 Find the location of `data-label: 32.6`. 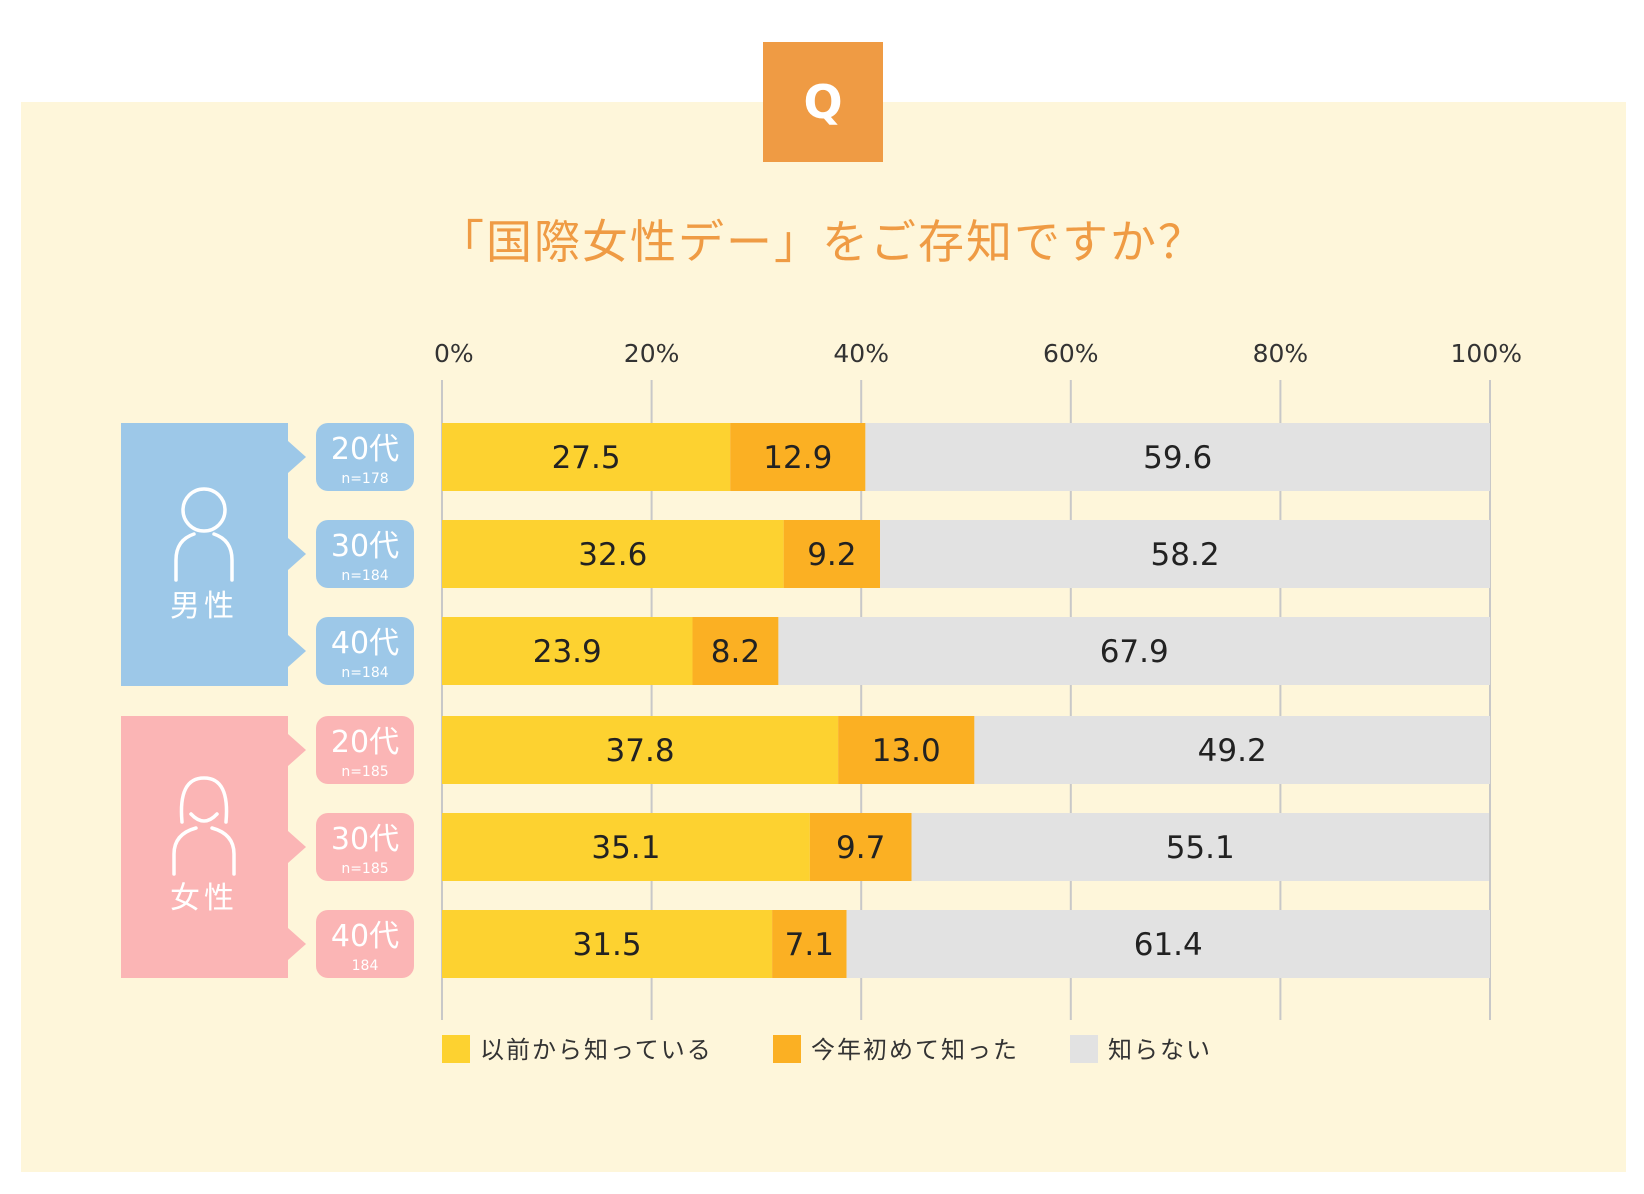

data-label: 32.6 is located at coordinates (612, 555).